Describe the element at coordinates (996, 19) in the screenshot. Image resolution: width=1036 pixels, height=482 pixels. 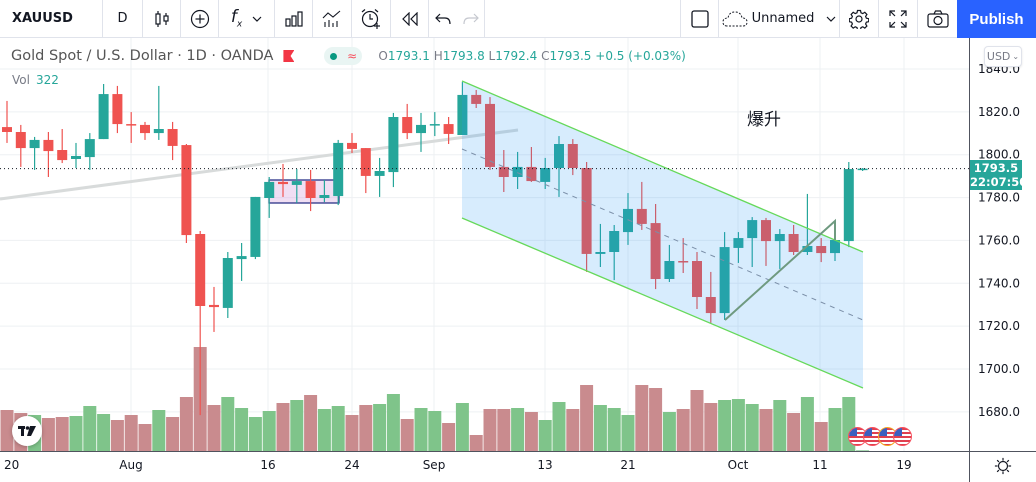
I see `publish-button: Publish` at that location.